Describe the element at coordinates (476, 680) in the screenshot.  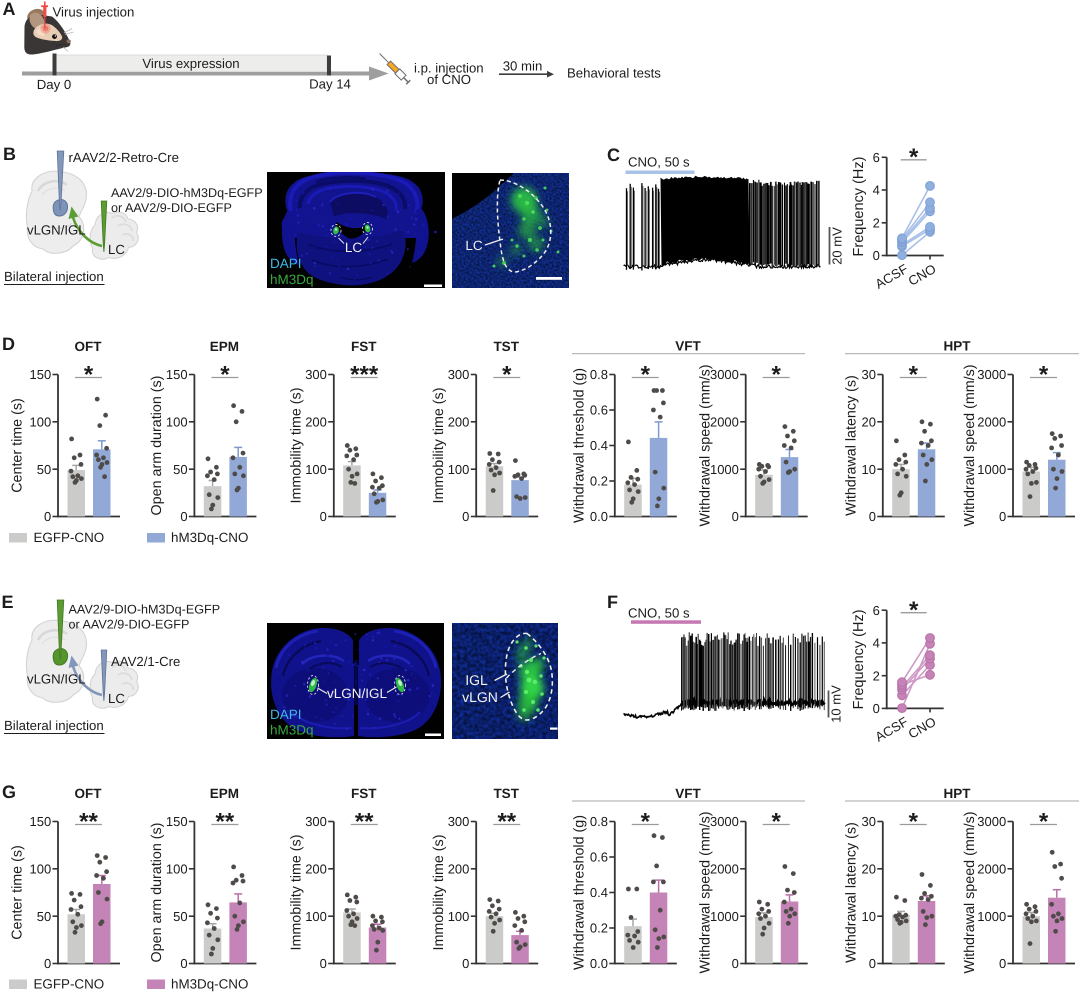
I see `svg-text: IGL` at that location.